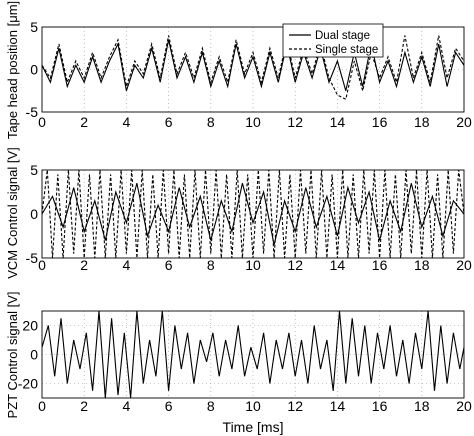 The width and height of the screenshot is (474, 436). Describe the element at coordinates (253, 65) in the screenshot. I see `series-line-dual-stage` at that location.